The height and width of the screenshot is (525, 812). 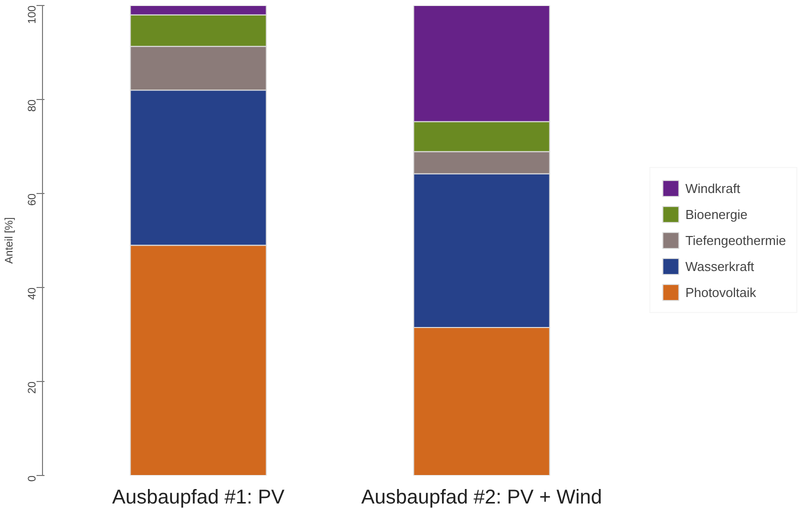 What do you see at coordinates (735, 240) in the screenshot?
I see `legend-label: Tiefengeothermie` at bounding box center [735, 240].